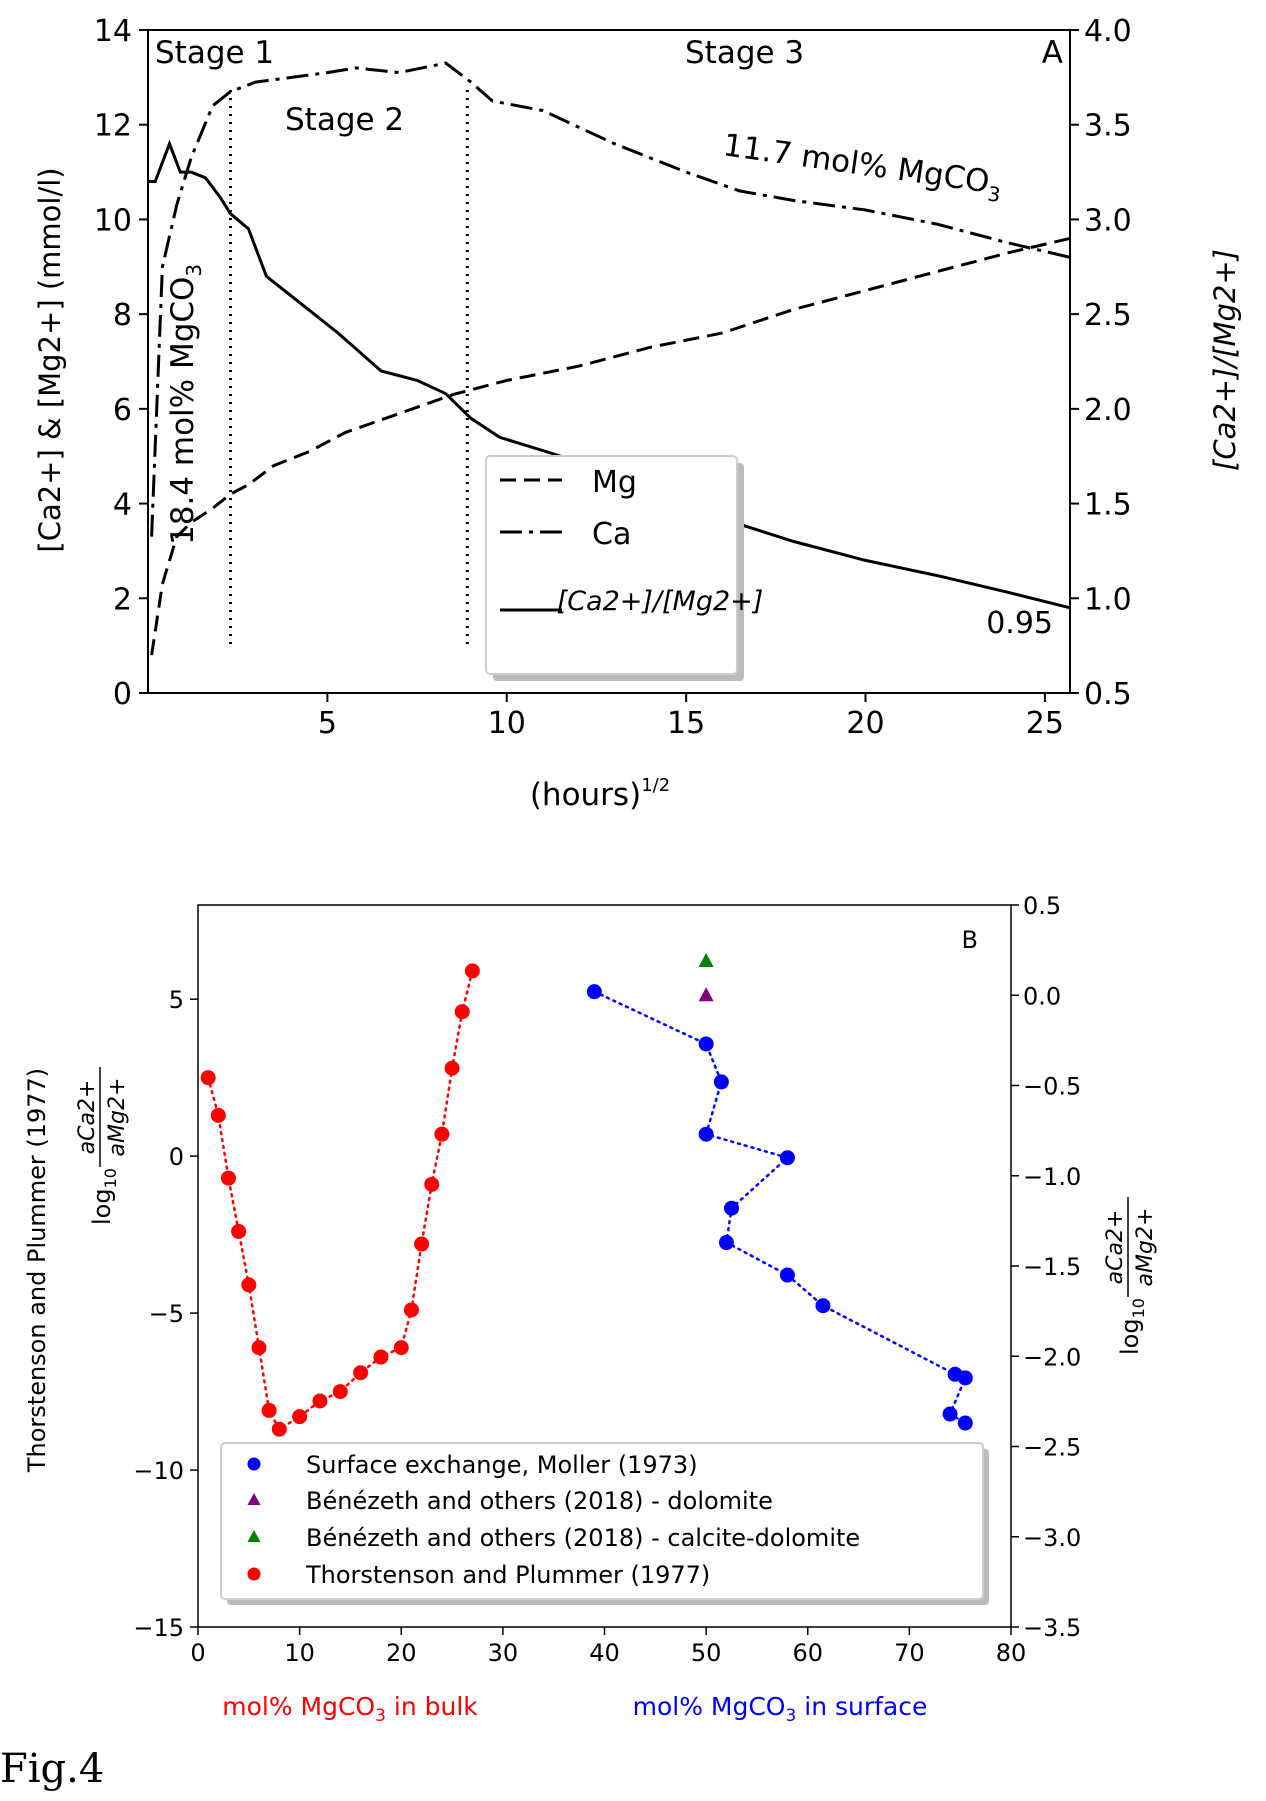 Image resolution: width=1266 pixels, height=1801 pixels. I want to click on y-right-tick-label: 1.0, so click(1108, 599).